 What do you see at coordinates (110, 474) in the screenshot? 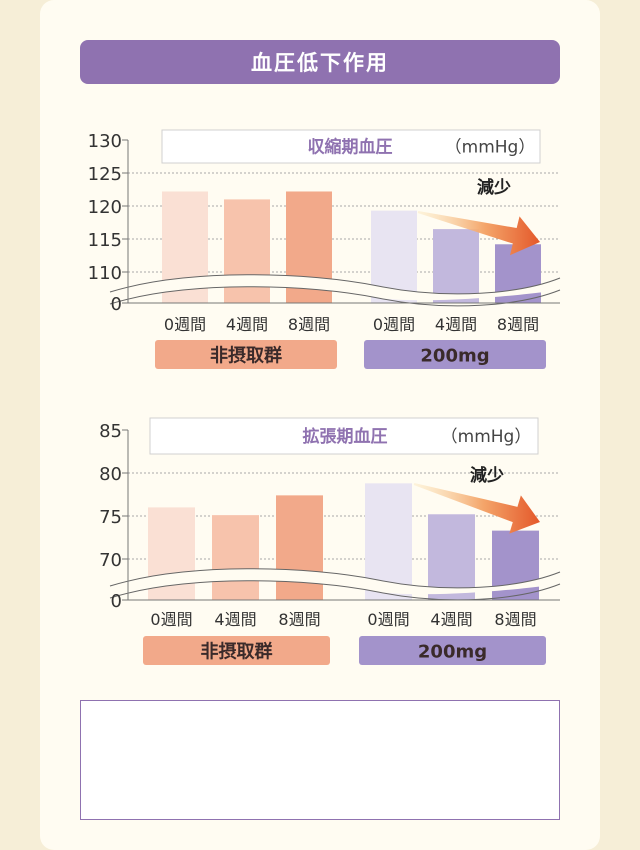
I see `y-tick-label: 80` at bounding box center [110, 474].